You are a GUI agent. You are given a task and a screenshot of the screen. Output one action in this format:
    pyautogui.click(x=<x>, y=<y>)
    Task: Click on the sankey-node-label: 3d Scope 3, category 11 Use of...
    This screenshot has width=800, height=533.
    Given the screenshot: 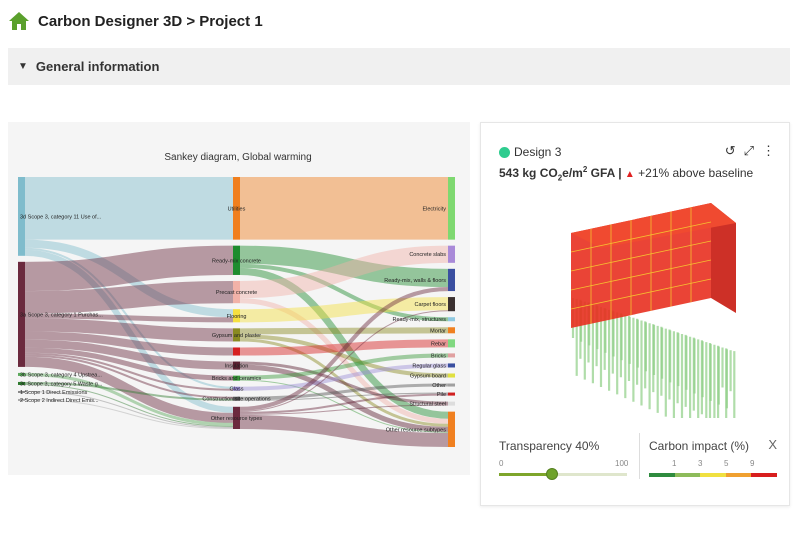 What is the action you would take?
    pyautogui.click(x=61, y=217)
    